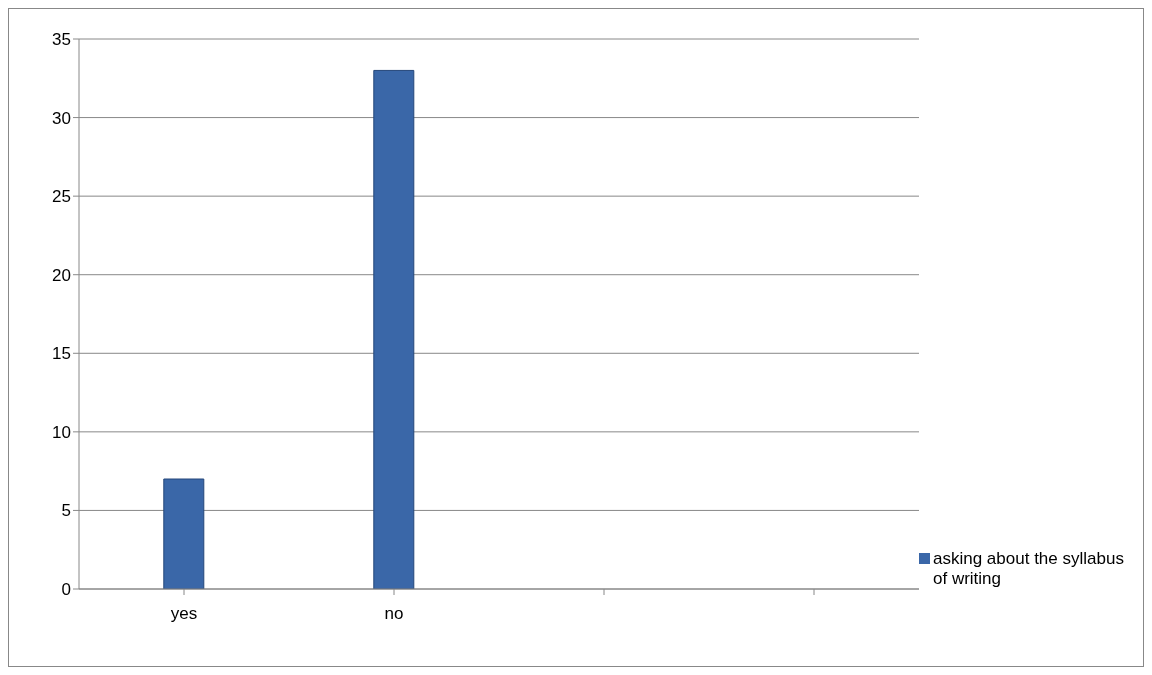  Describe the element at coordinates (61, 275) in the screenshot. I see `y-tick-label: 20` at that location.